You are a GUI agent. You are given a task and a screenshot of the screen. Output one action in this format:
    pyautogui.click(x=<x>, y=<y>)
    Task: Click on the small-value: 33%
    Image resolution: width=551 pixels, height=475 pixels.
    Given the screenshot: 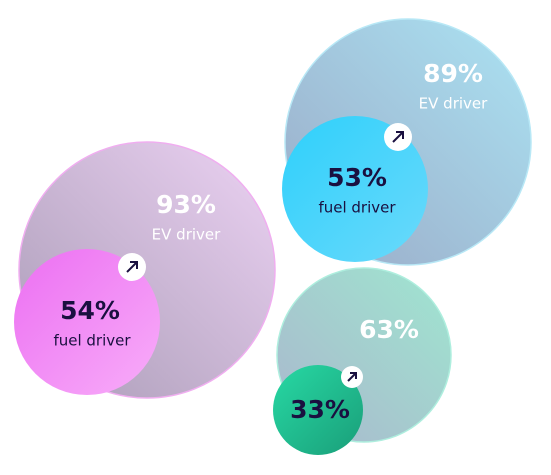 What is the action you would take?
    pyautogui.click(x=320, y=409)
    